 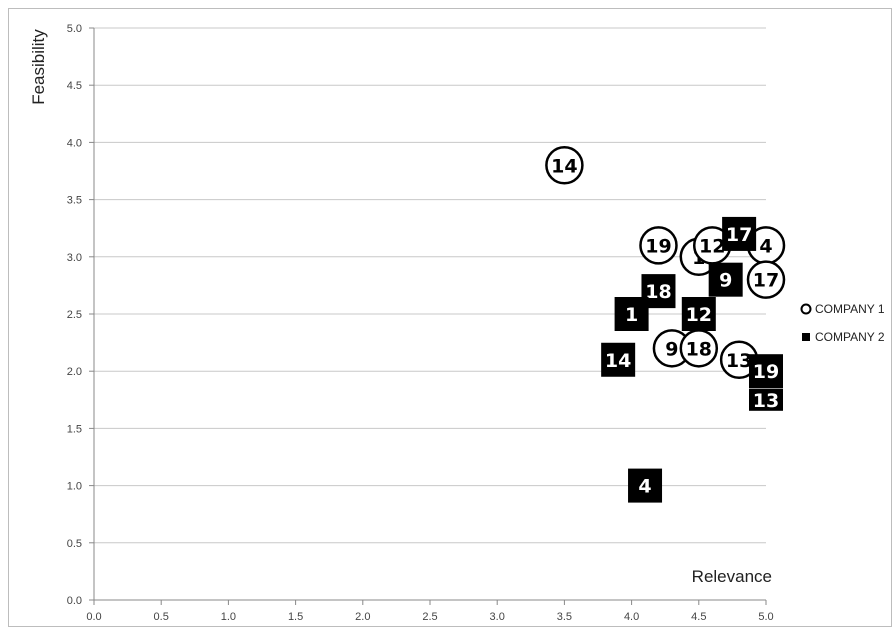 I want to click on company-1-point: 14, so click(x=564, y=165).